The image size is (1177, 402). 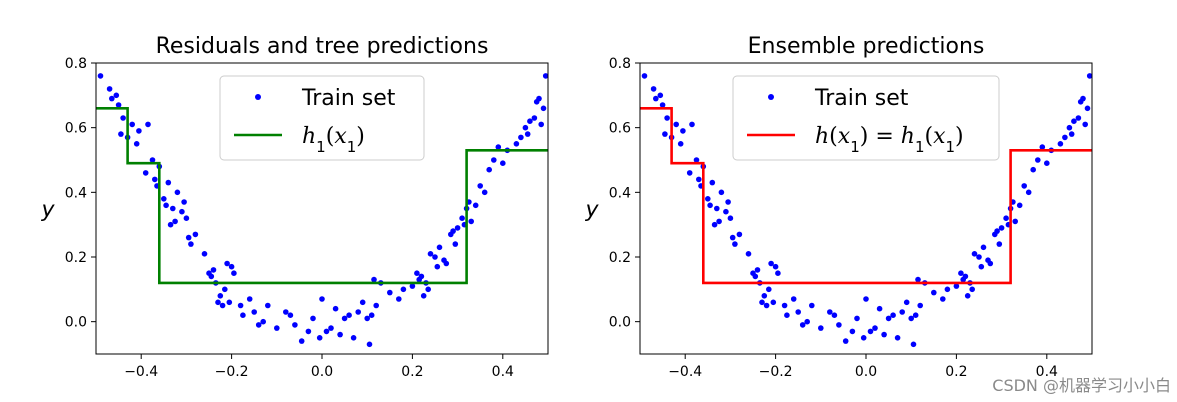 I want to click on legend: Train set h(x1) = h1(x1), so click(x=866, y=118).